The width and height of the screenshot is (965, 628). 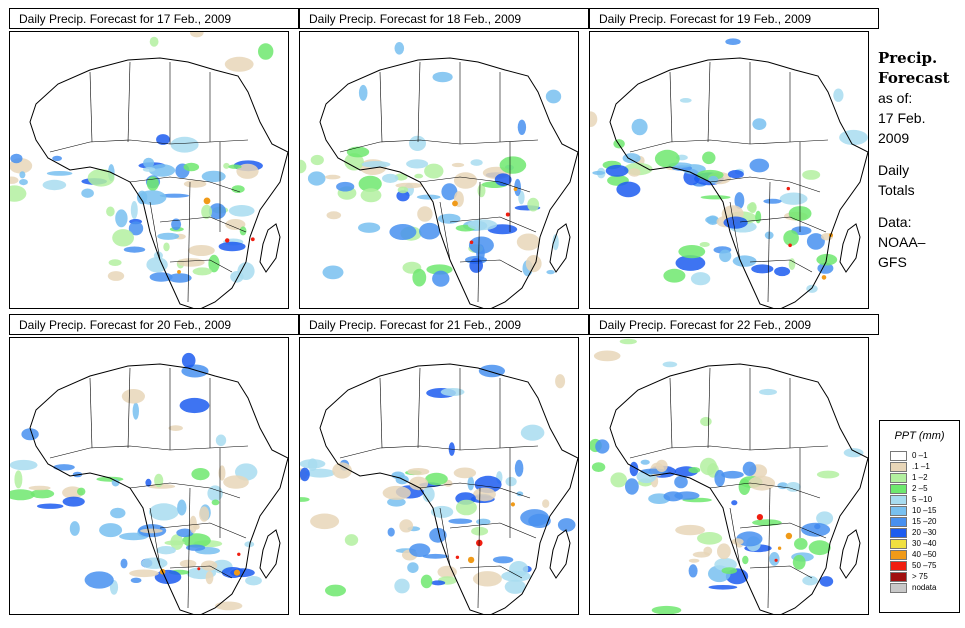 What do you see at coordinates (734, 324) in the screenshot?
I see `panel-title: Daily Precip. Forecast for 22 Feb., 2009` at bounding box center [734, 324].